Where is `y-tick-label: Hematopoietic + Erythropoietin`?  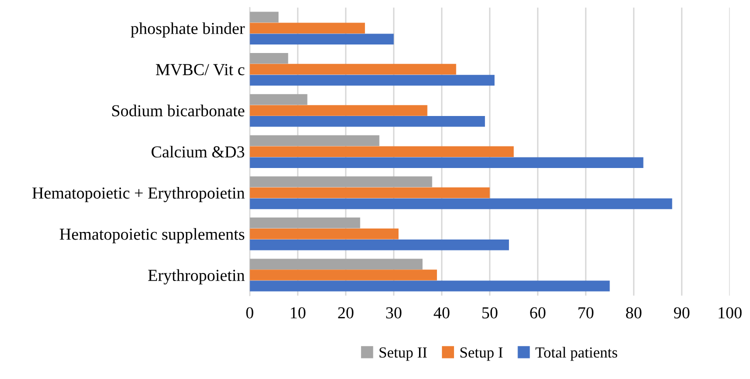 y-tick-label: Hematopoietic + Erythropoietin is located at coordinates (138, 194).